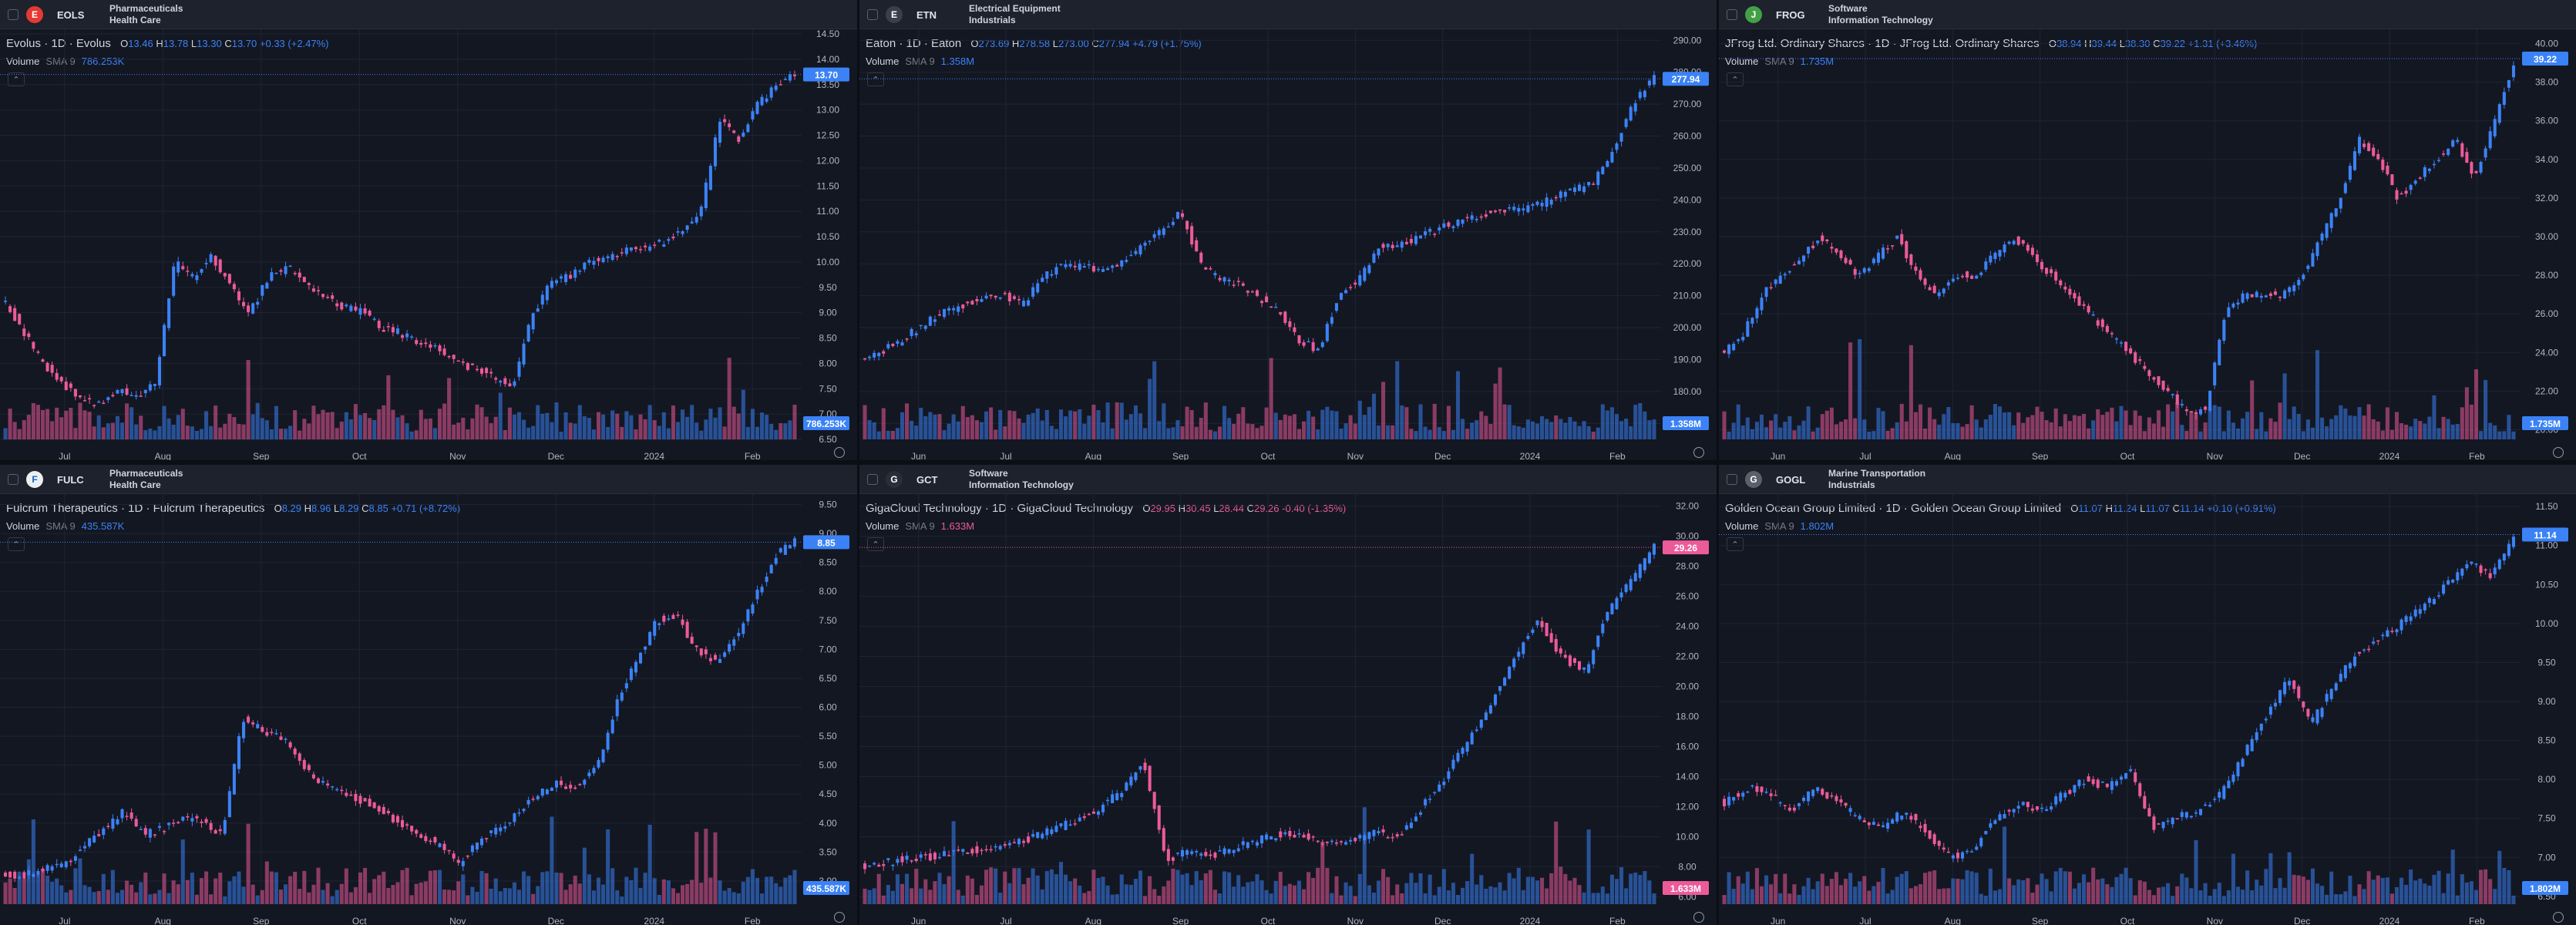 This screenshot has height=925, width=2576. Describe the element at coordinates (1791, 480) in the screenshot. I see `ticker-symbol: GOGL` at that location.